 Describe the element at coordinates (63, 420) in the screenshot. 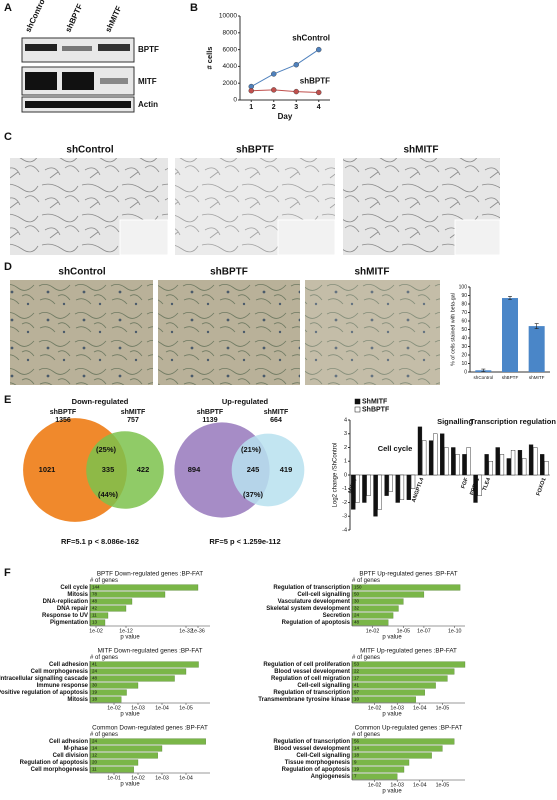

I see `venn-label: 1356` at that location.